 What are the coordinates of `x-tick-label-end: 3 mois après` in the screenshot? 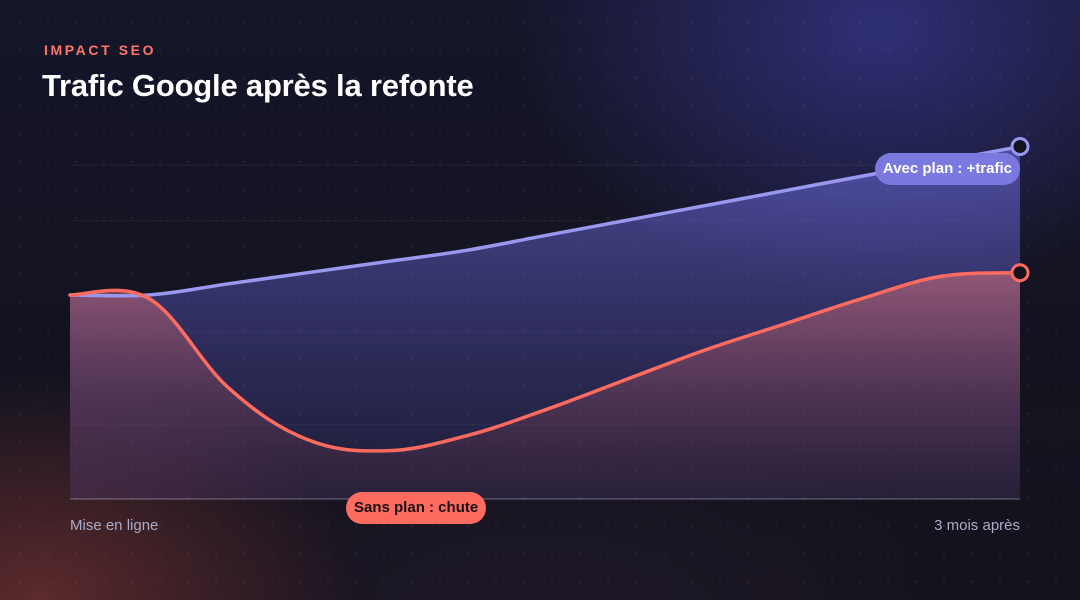 It's located at (977, 525).